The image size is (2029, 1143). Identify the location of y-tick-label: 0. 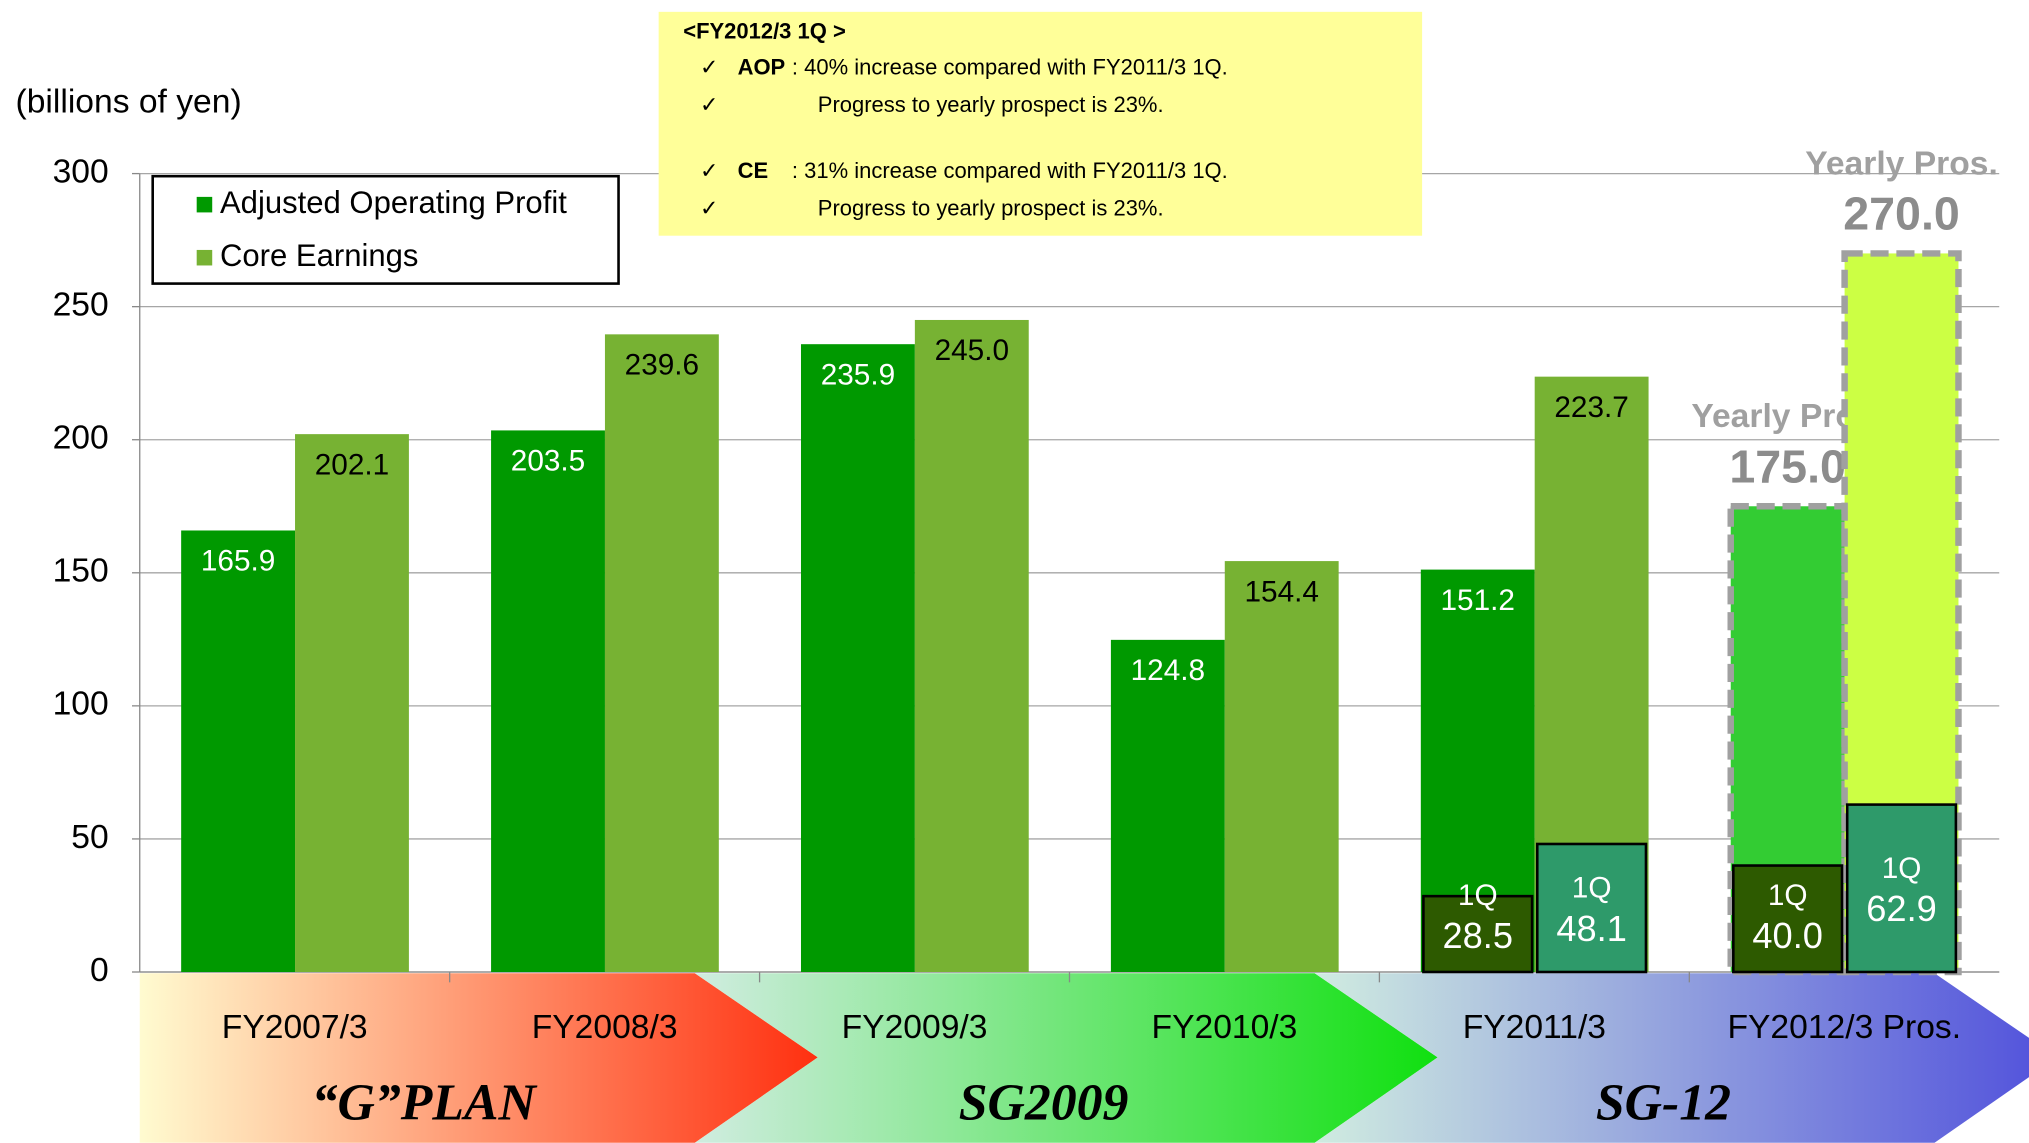
(99, 970).